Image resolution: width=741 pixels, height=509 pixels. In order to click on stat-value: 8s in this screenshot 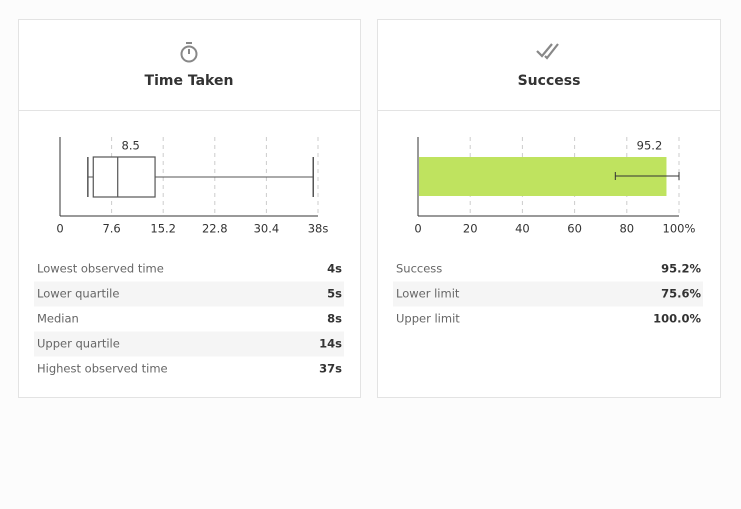, I will do `click(334, 319)`.